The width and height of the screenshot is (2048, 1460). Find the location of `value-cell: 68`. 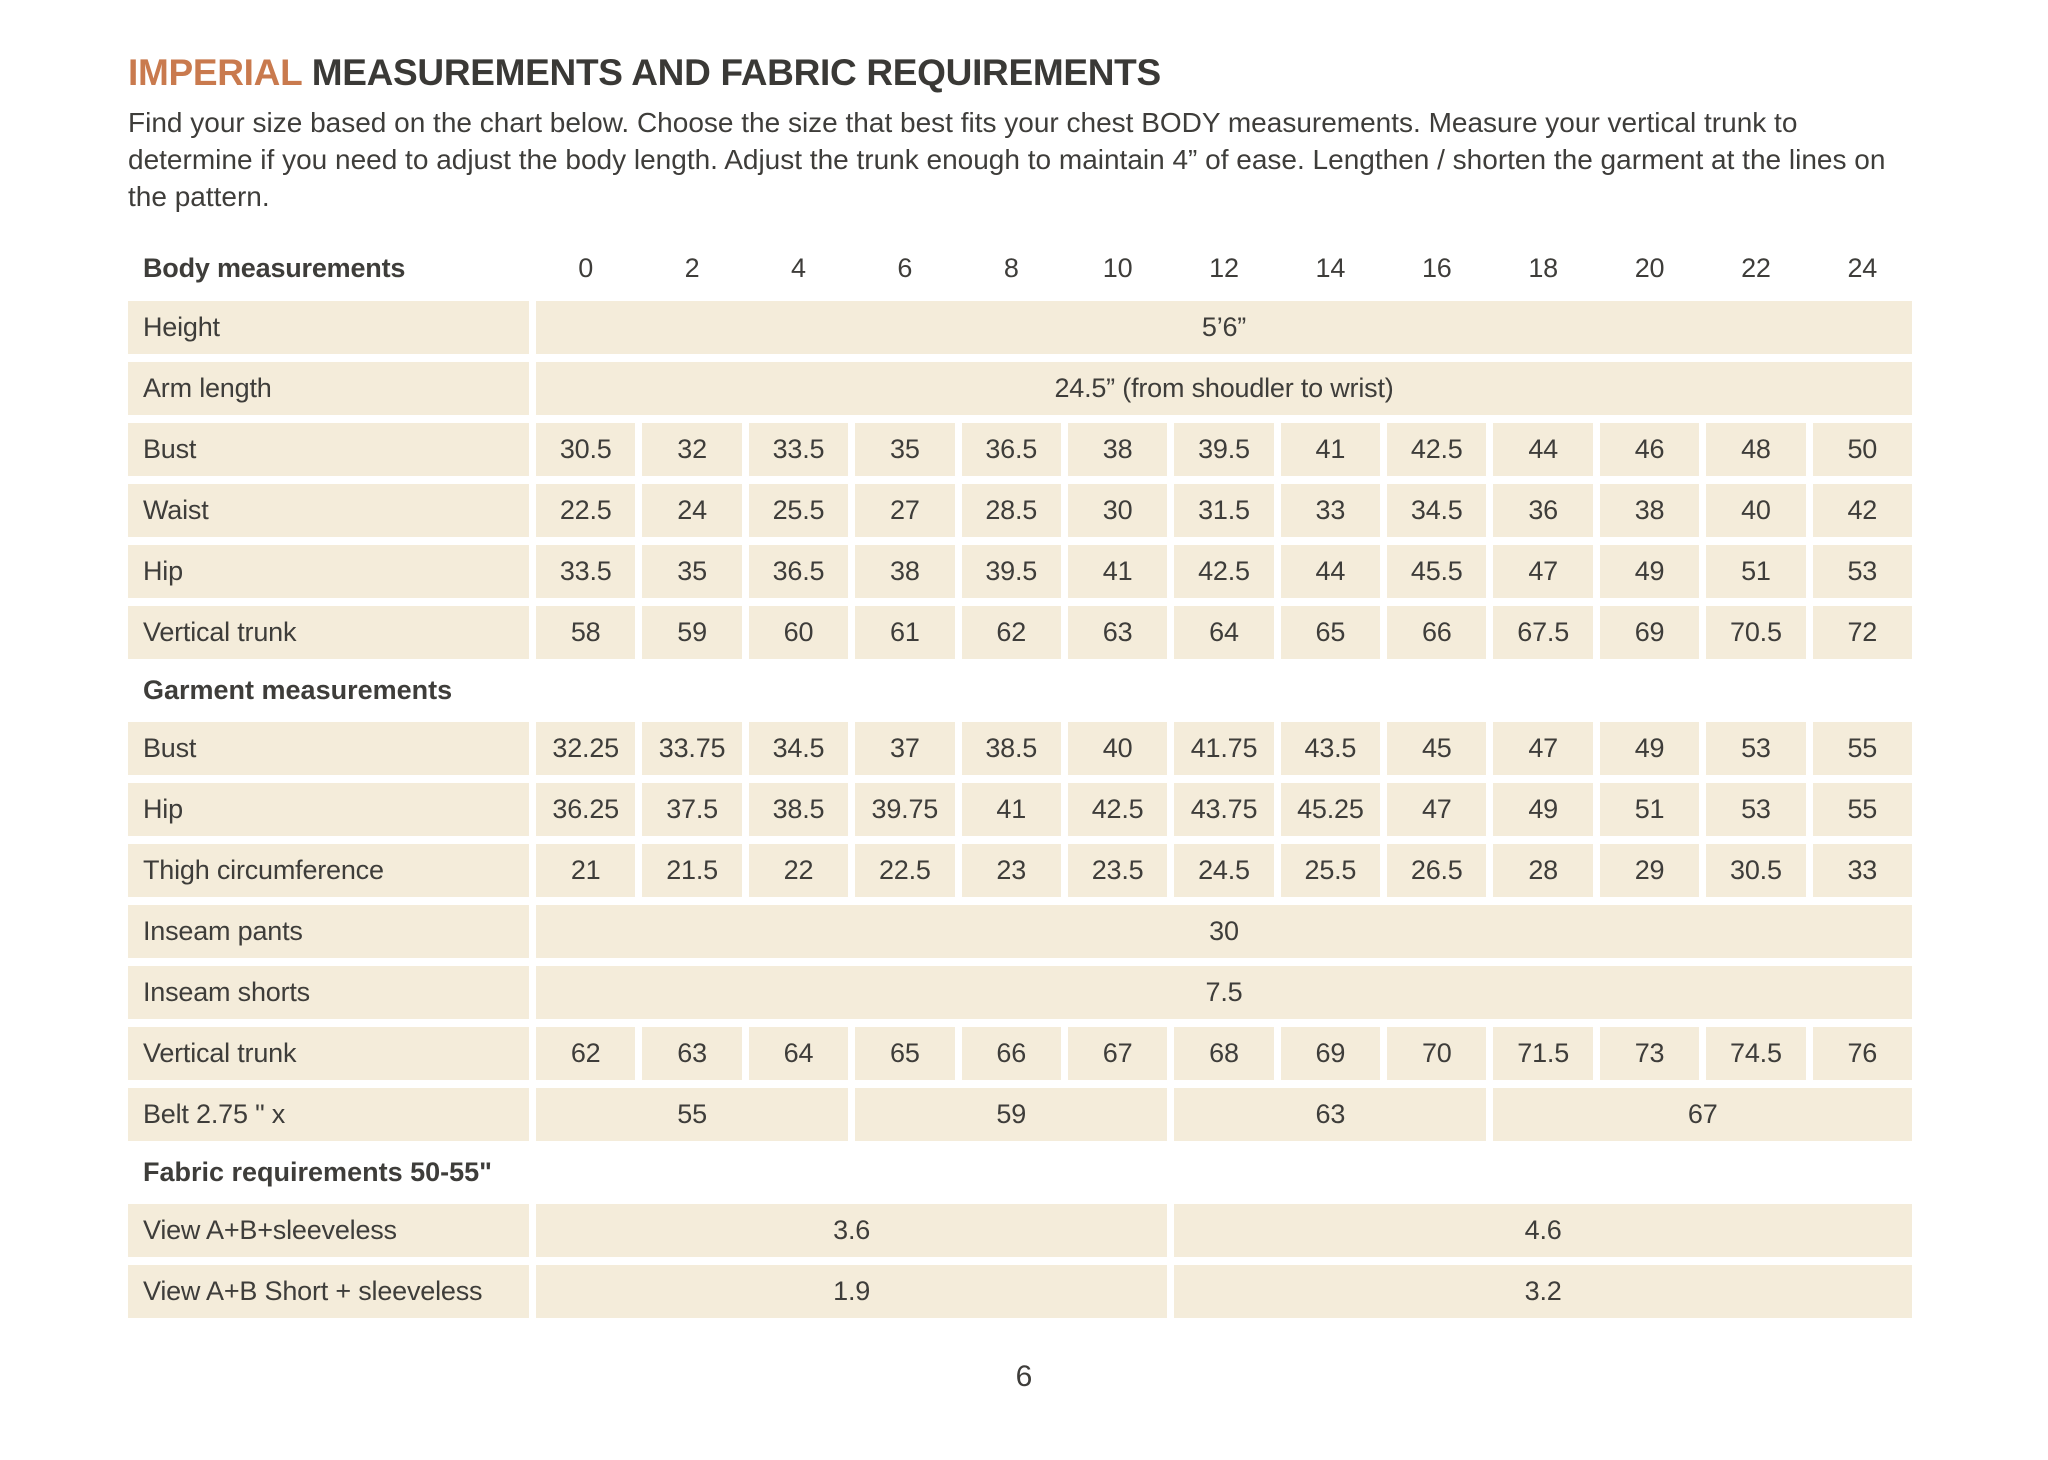

value-cell: 68 is located at coordinates (1224, 1053).